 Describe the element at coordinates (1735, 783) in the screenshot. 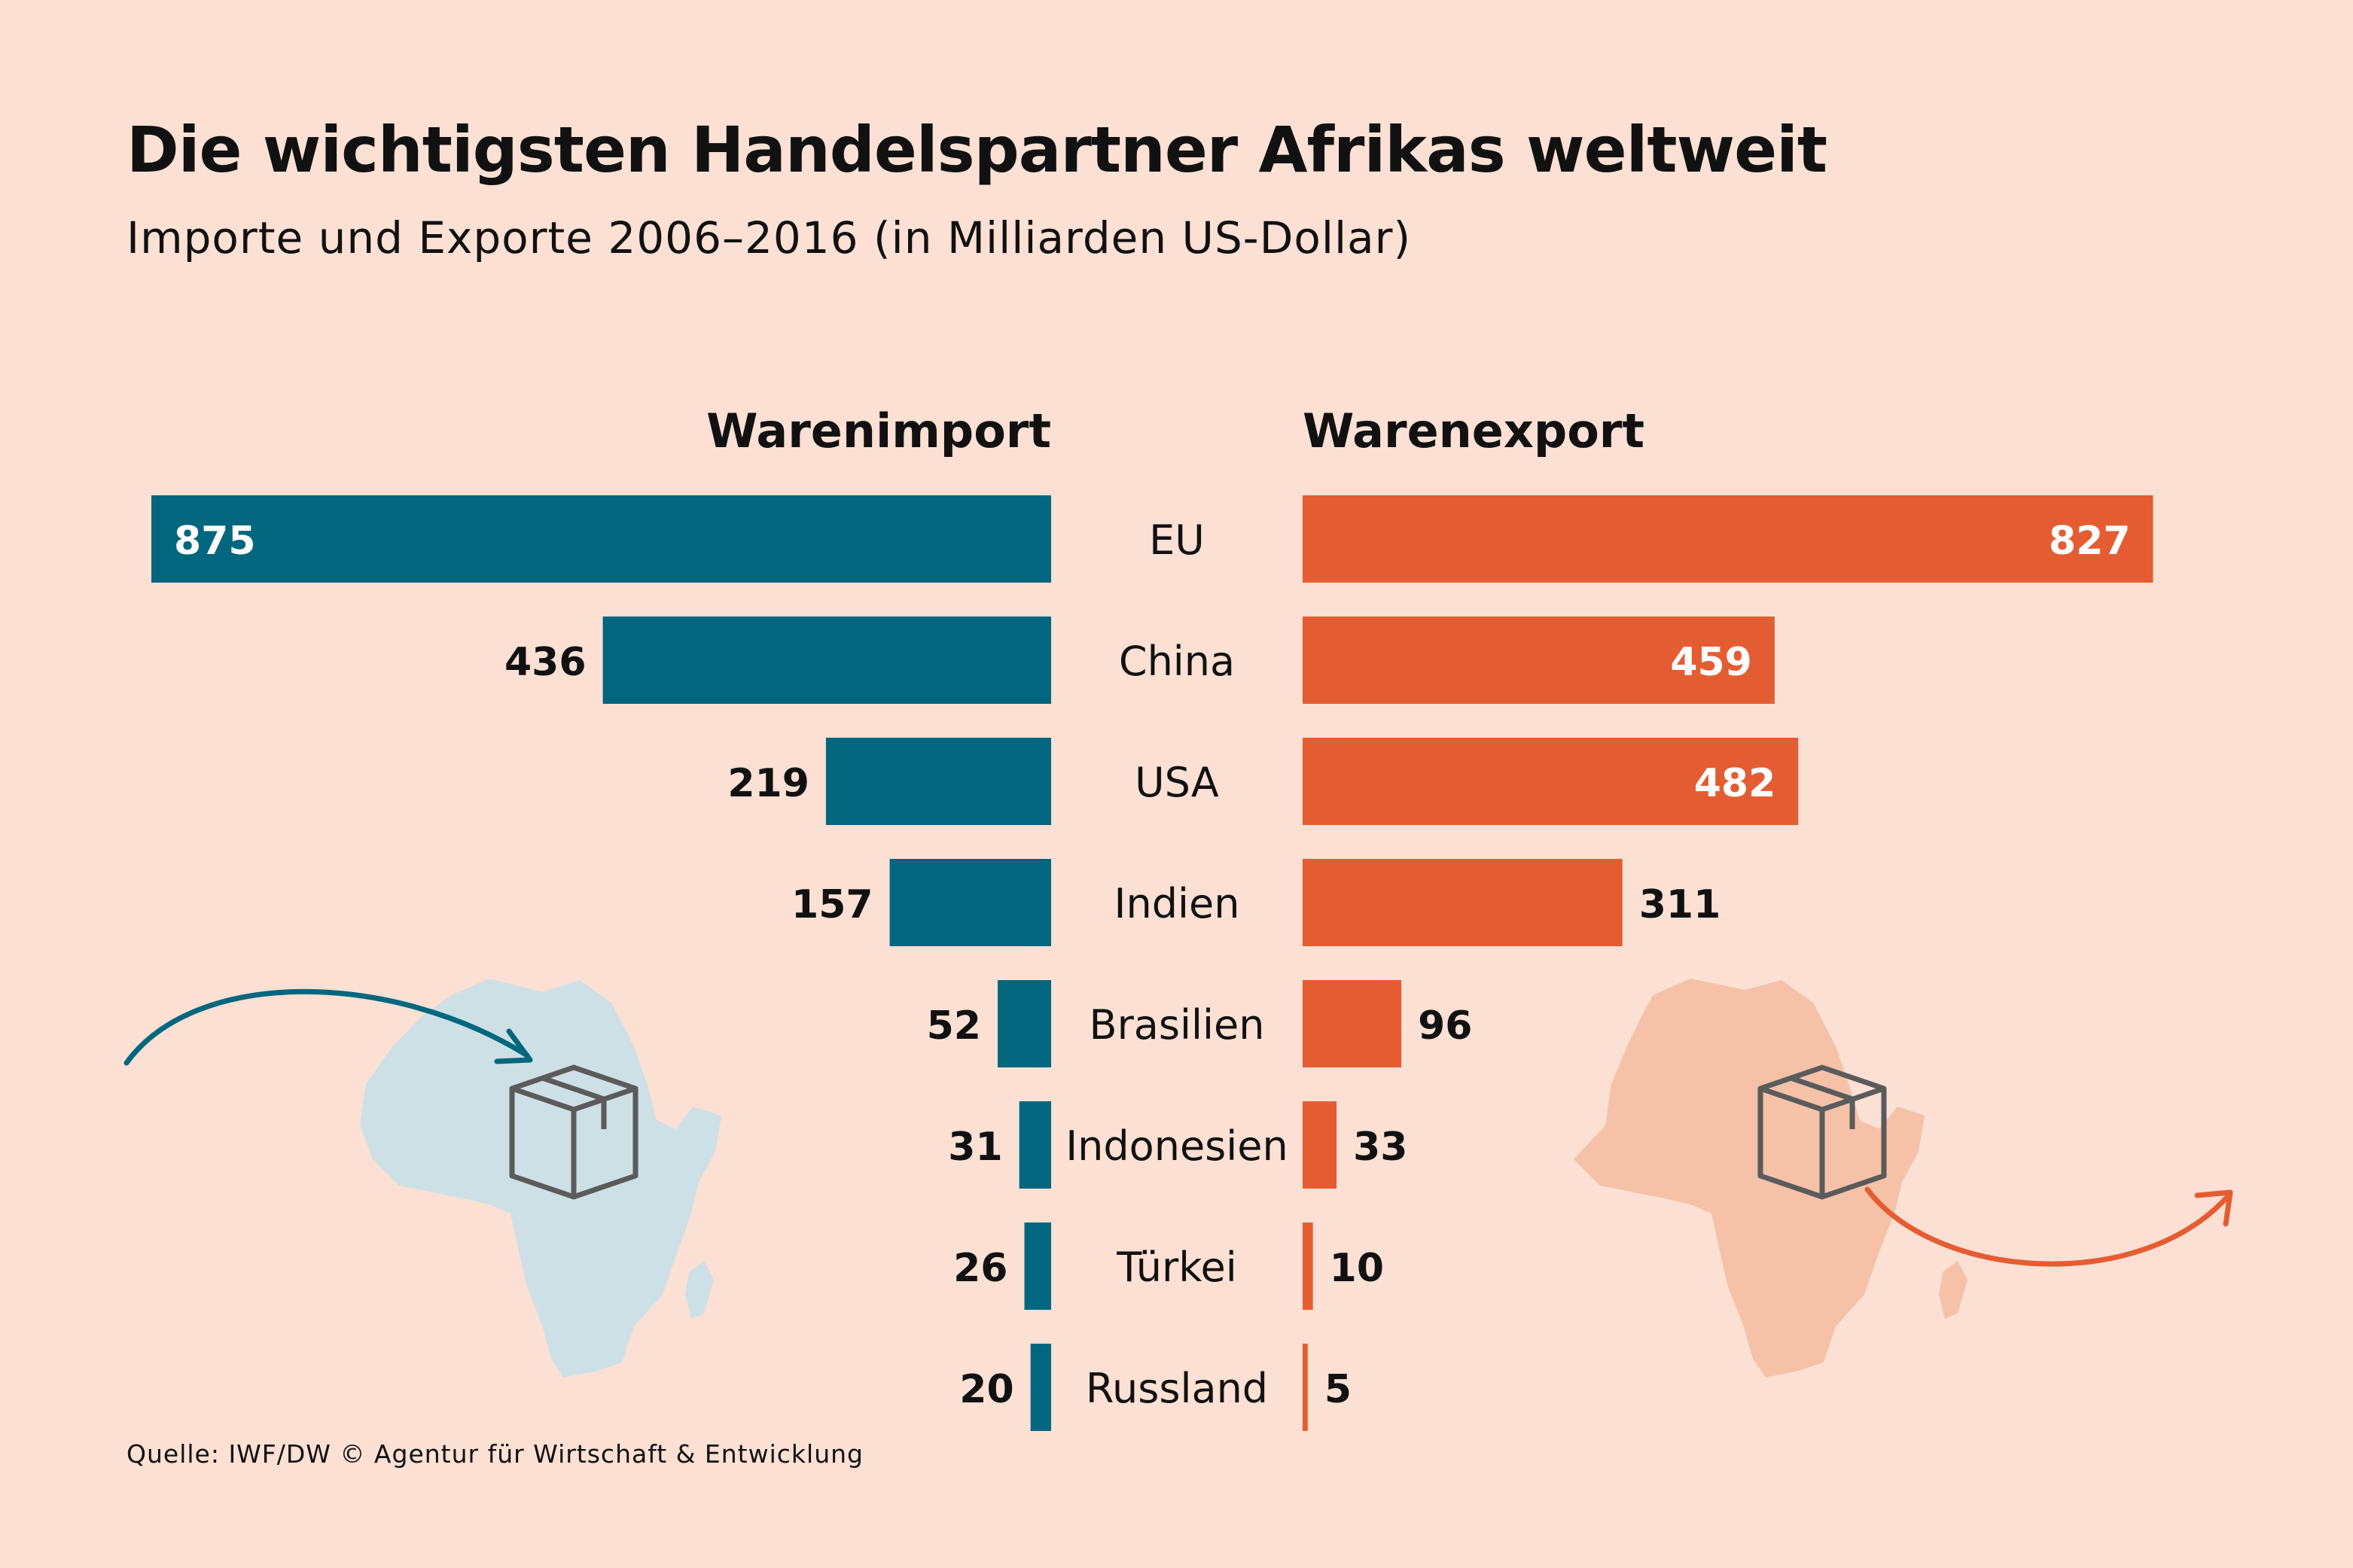

I see `export-value-label-usa: 482` at that location.